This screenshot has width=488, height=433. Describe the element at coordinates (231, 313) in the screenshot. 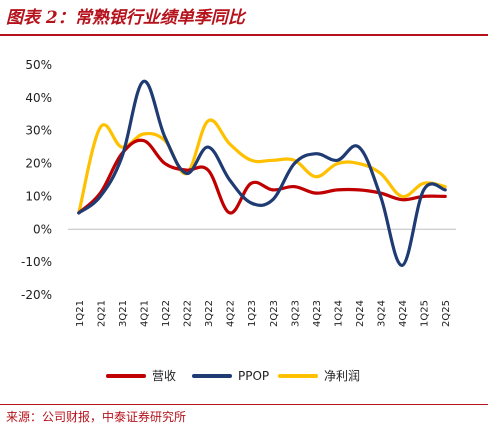

I see `x-tick-label: 4Q22` at that location.